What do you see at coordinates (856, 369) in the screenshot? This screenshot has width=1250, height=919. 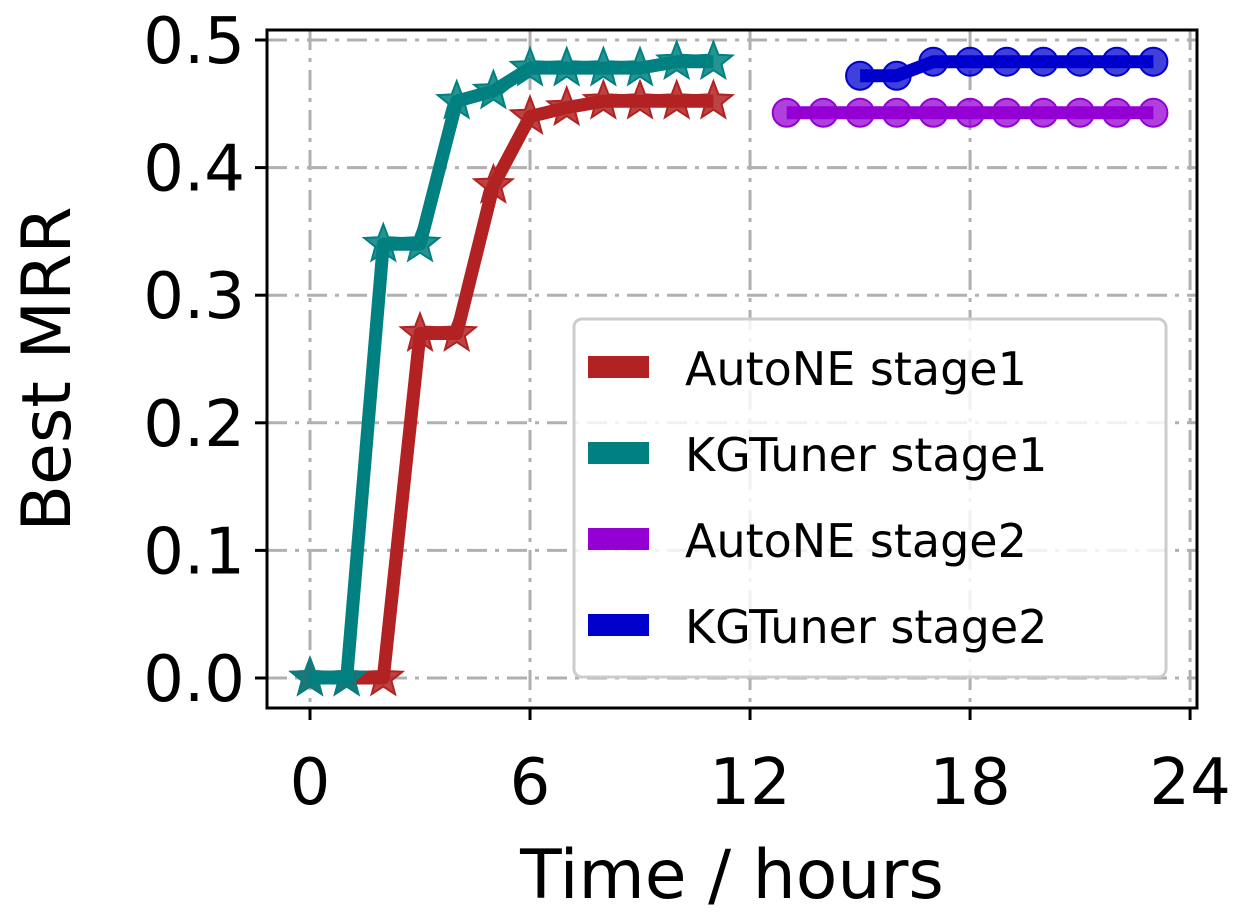 I see `legend-label: AutoNE stage1` at bounding box center [856, 369].